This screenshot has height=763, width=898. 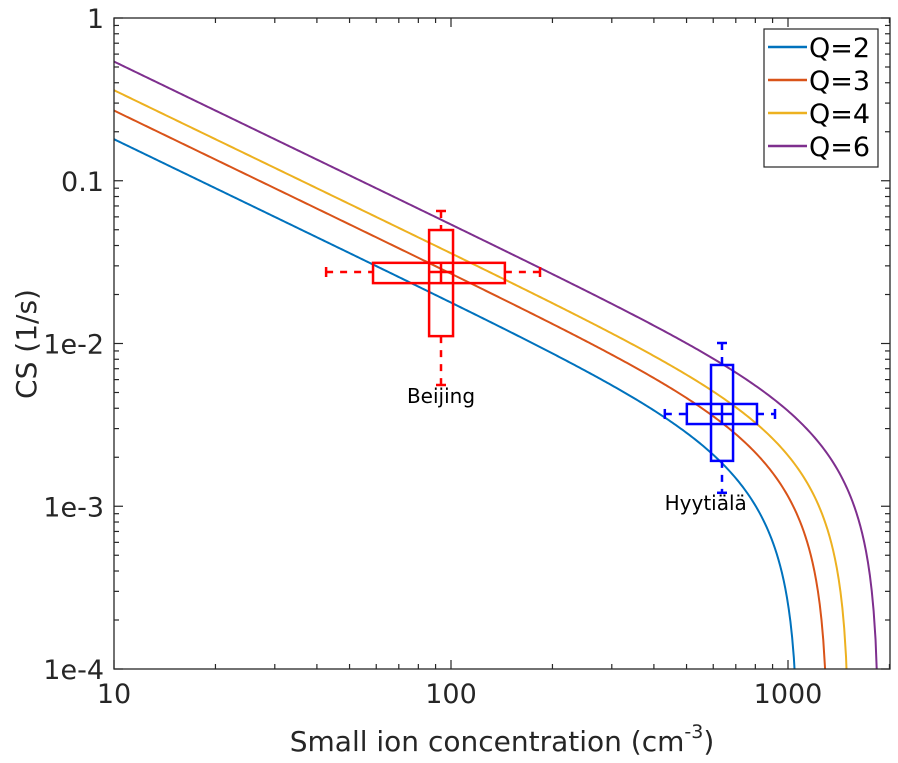 I want to click on x-axis-label-superscript: -3, so click(x=693, y=732).